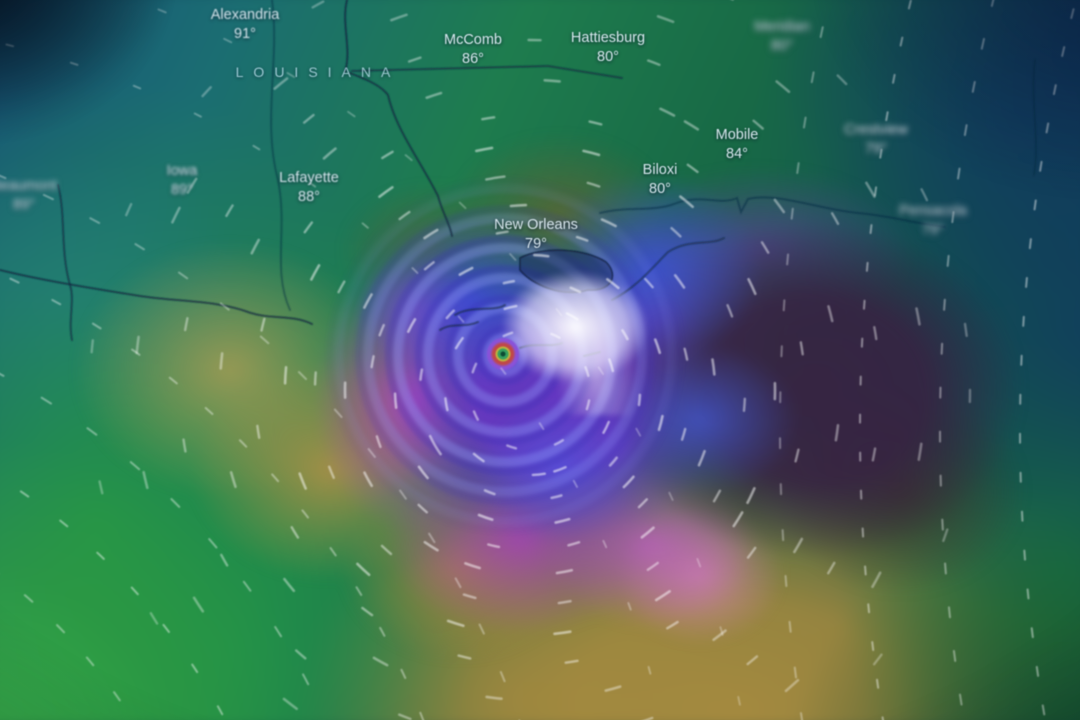  Describe the element at coordinates (737, 145) in the screenshot. I see `city-label: Mobile 84°` at that location.